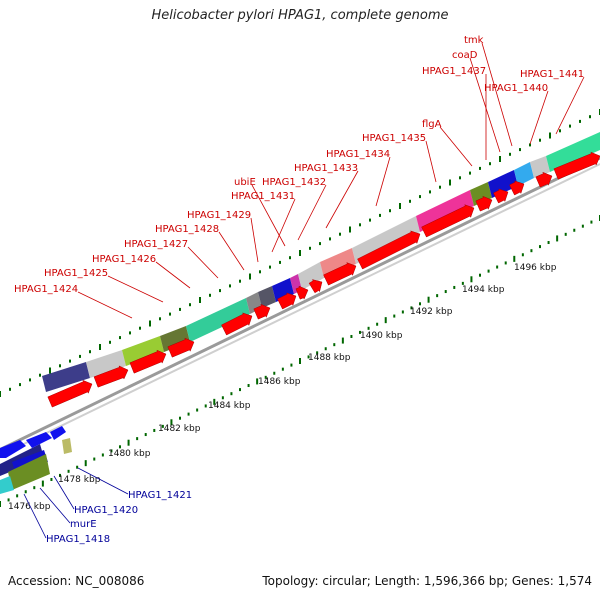  Describe the element at coordinates (78, 539) in the screenshot. I see `gene-label: HPAG1_1418` at that location.